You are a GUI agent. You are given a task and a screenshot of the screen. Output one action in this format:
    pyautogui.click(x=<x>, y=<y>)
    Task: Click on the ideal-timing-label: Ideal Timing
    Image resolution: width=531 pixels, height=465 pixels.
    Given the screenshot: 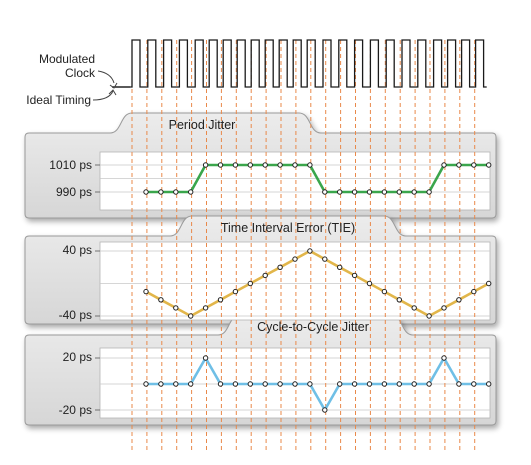 What is the action you would take?
    pyautogui.click(x=58, y=100)
    